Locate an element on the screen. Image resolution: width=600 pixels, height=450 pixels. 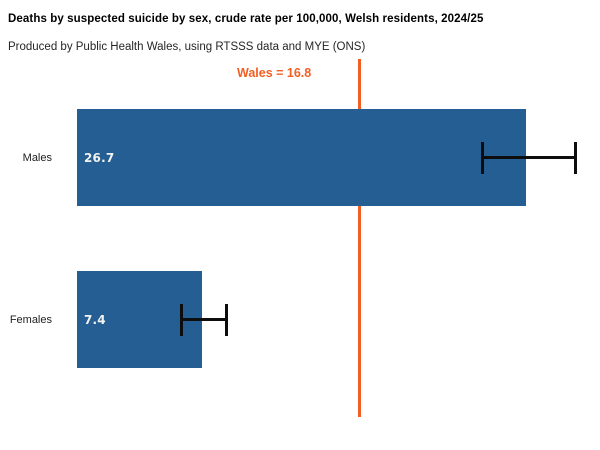
error-bar-females is located at coordinates (204, 319).